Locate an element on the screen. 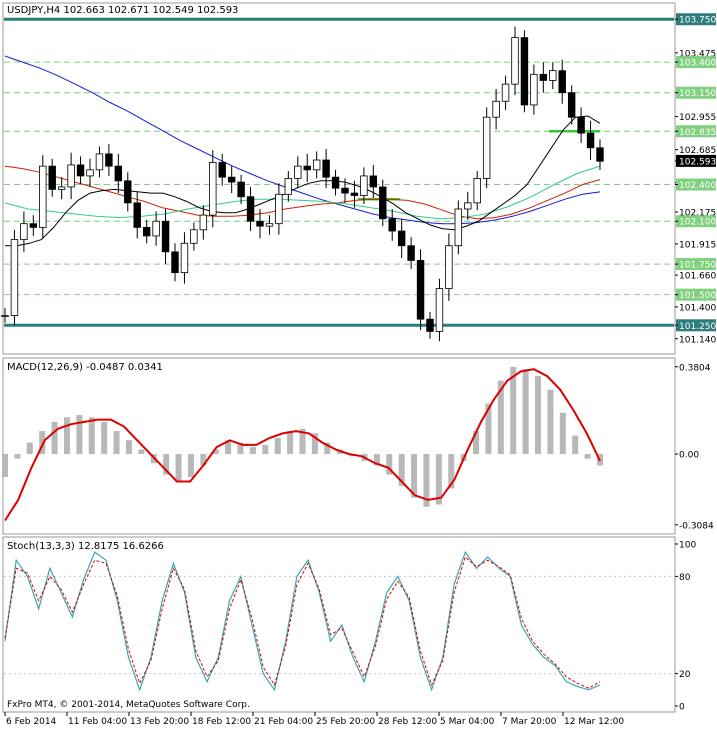 Image resolution: width=717 pixels, height=730 pixels. time-tick-label: 21 Feb 04:00 is located at coordinates (283, 722).